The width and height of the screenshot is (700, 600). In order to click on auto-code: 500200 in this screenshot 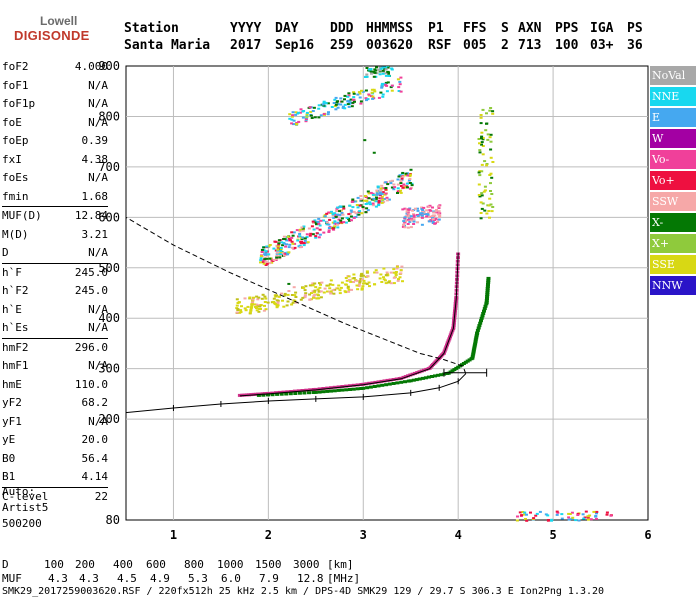, I will do `click(22, 523)`.